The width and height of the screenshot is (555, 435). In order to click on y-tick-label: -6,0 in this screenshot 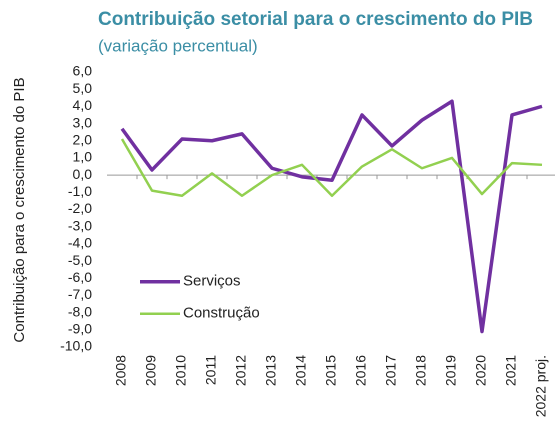, I will do `click(80, 277)`.